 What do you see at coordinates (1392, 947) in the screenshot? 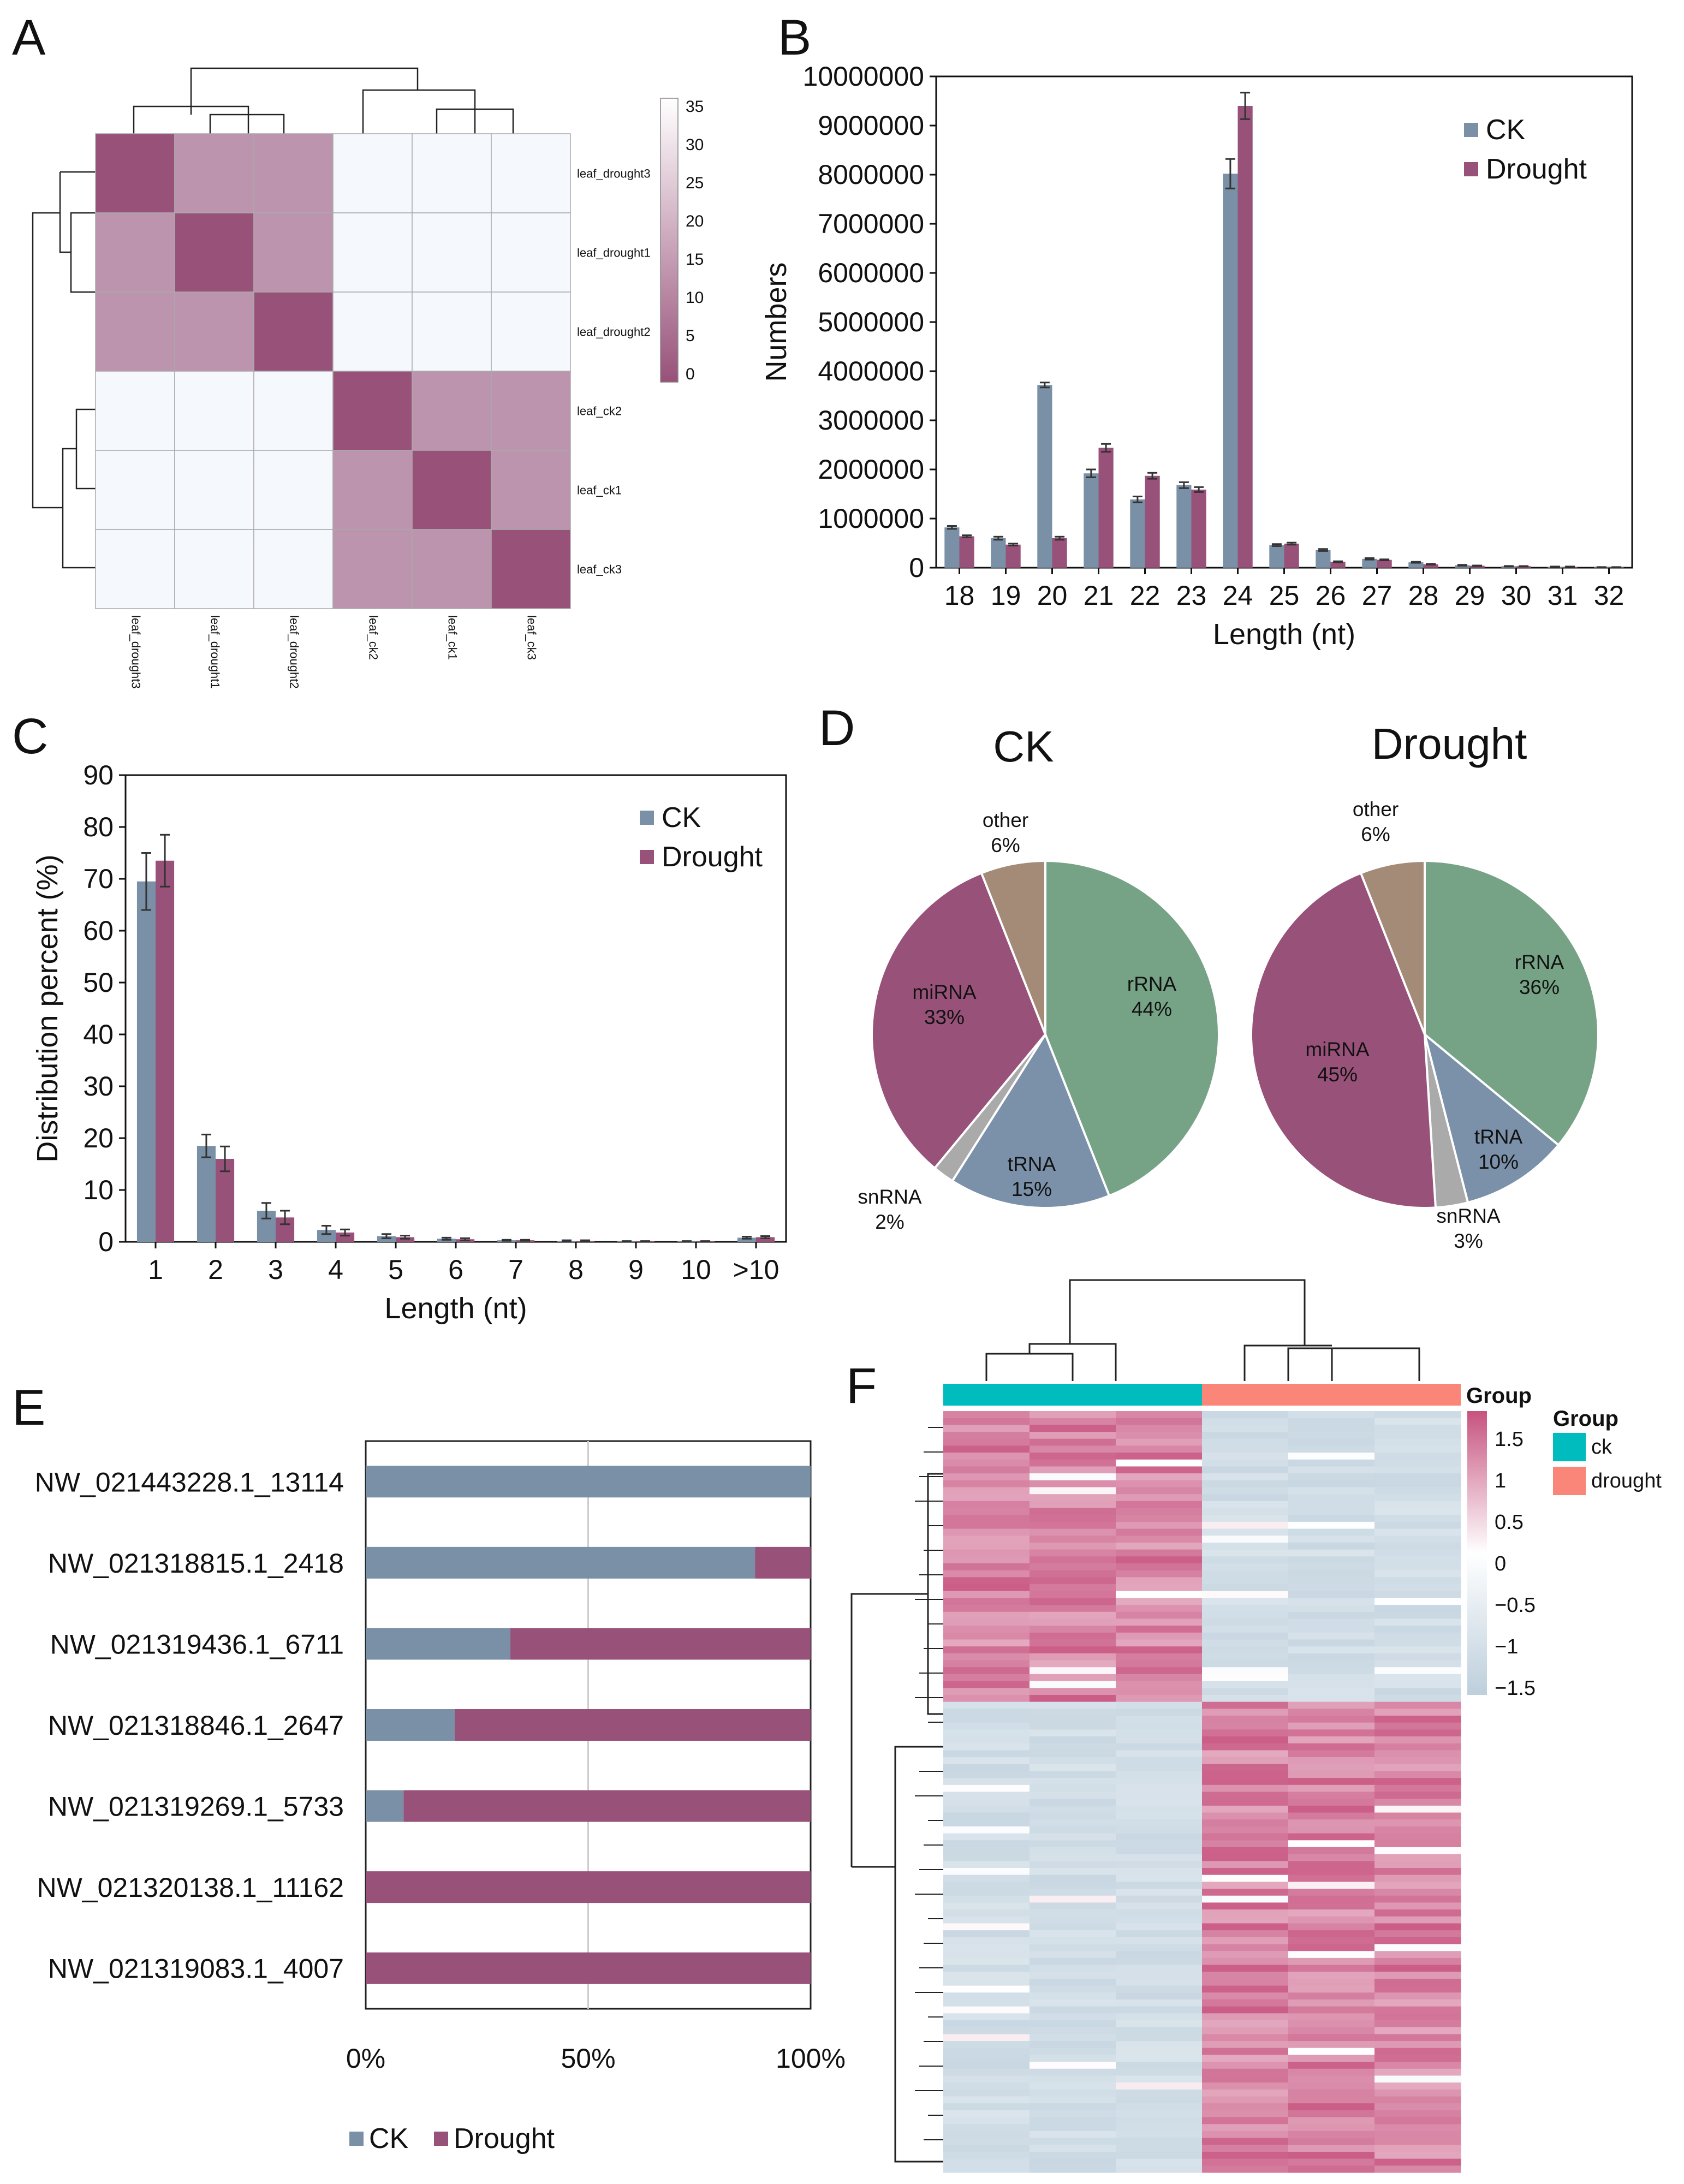
I see `pie-slice-other` at bounding box center [1392, 947].